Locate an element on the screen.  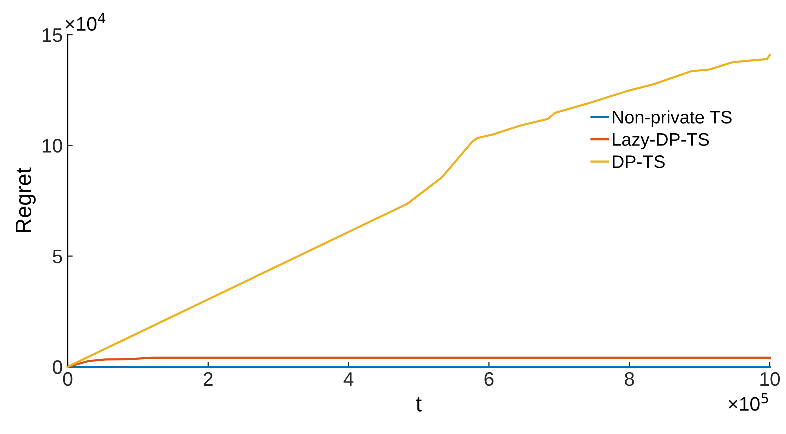
legend-label: Lazy-DP-TS is located at coordinates (661, 141).